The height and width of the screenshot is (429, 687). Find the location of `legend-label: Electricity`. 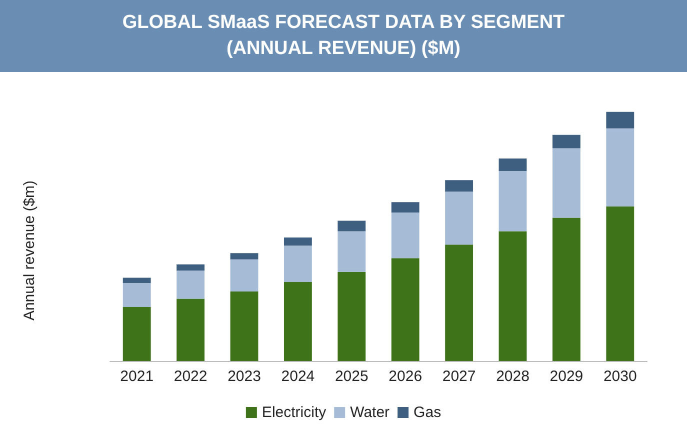

legend-label: Electricity is located at coordinates (294, 412).